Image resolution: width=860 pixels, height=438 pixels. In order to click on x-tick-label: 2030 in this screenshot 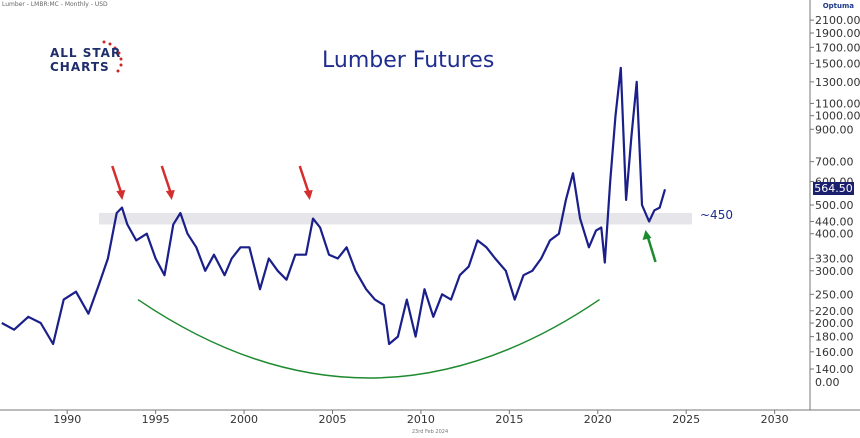, I will do `click(775, 419)`.